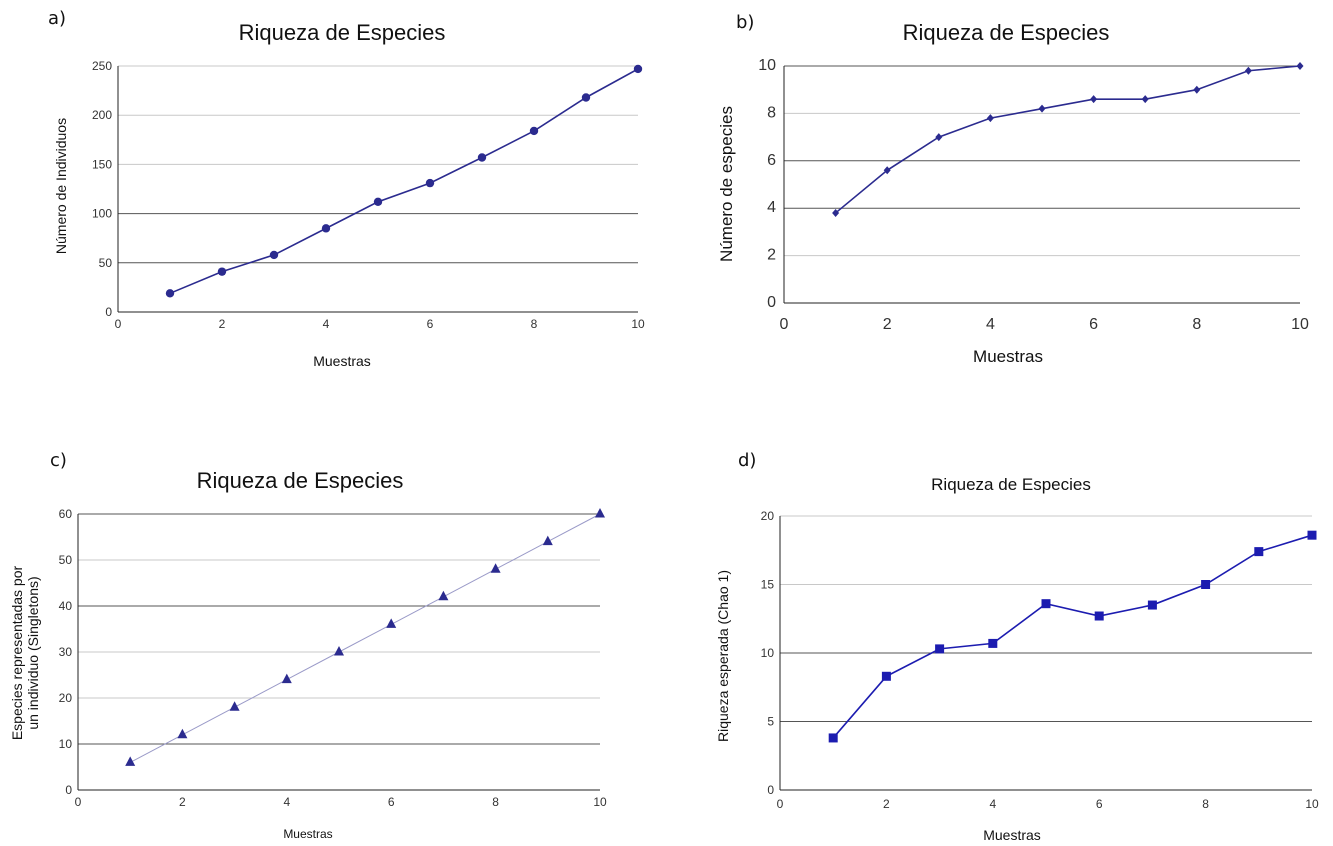 The image size is (1333, 846). Describe the element at coordinates (66, 698) in the screenshot. I see `y-tick-label: 20` at that location.